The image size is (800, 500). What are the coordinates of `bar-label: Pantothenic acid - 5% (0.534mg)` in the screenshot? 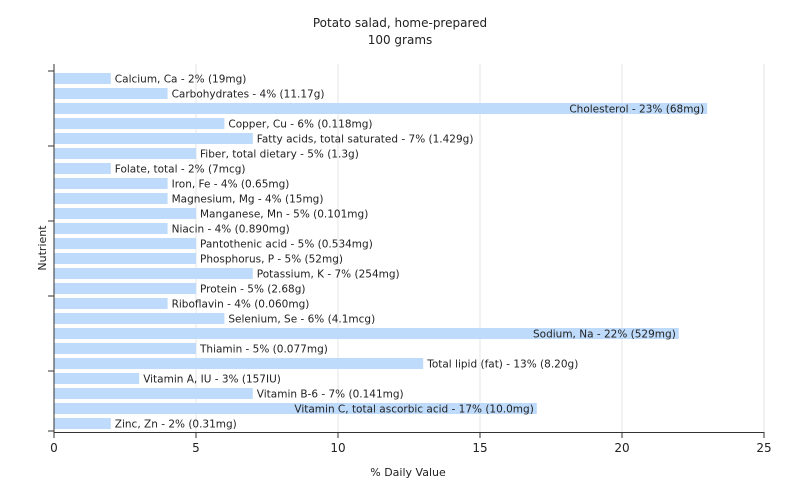 It's located at (286, 245).